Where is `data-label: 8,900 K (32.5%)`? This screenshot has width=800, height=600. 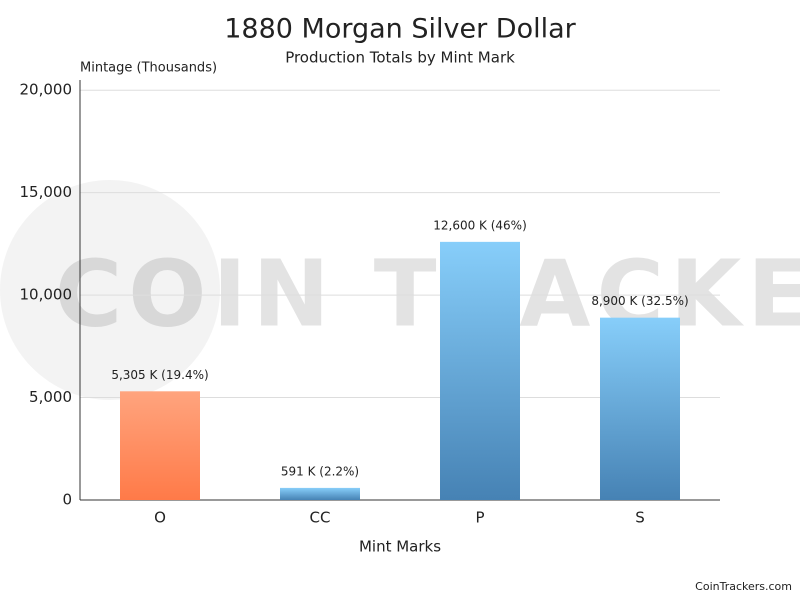
data-label: 8,900 K (32.5%) is located at coordinates (639, 301).